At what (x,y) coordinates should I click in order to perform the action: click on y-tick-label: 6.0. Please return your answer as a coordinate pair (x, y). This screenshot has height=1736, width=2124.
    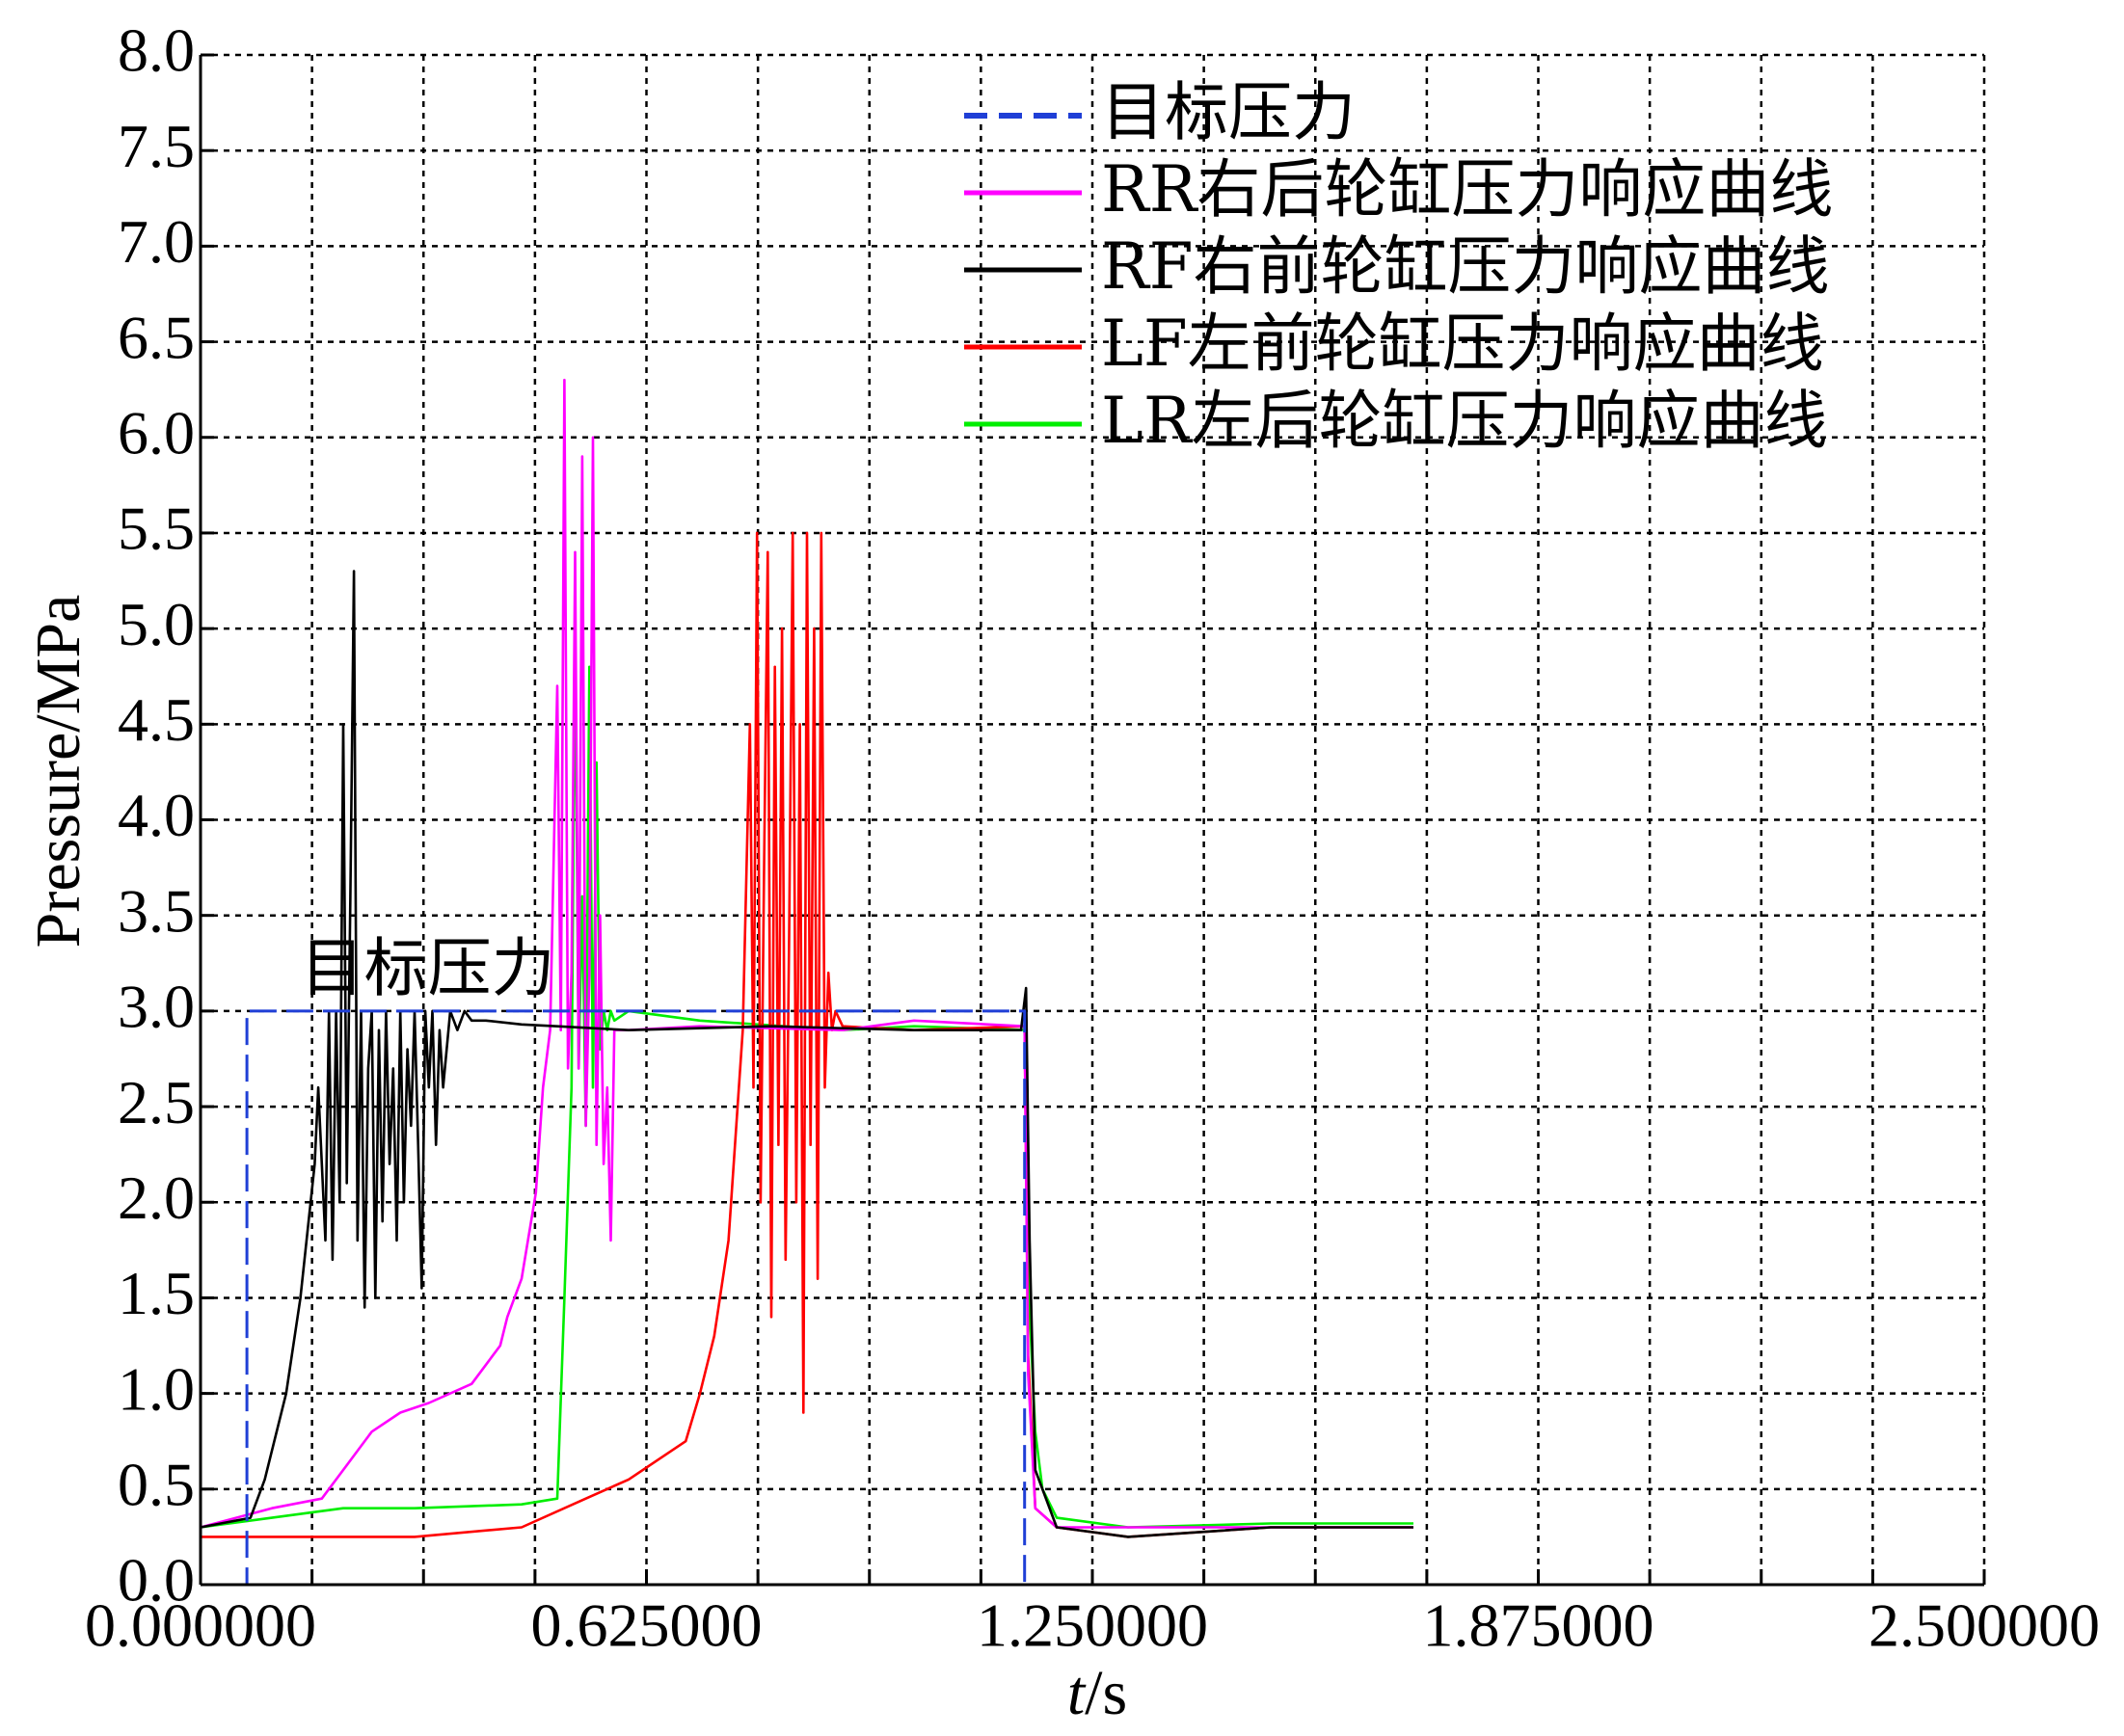
    Looking at the image, I should click on (156, 432).